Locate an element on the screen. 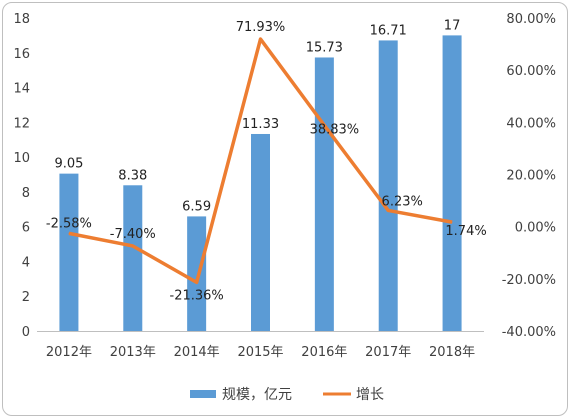  legend-line-label: 增长 is located at coordinates (370, 395).